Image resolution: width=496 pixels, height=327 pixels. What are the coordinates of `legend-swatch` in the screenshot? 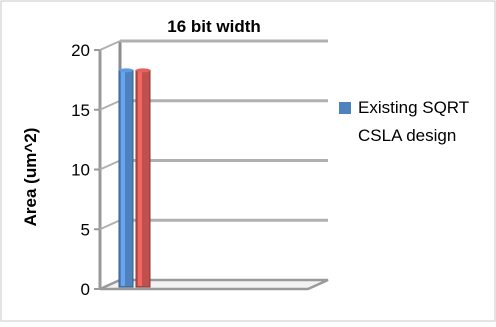 It's located at (345, 108).